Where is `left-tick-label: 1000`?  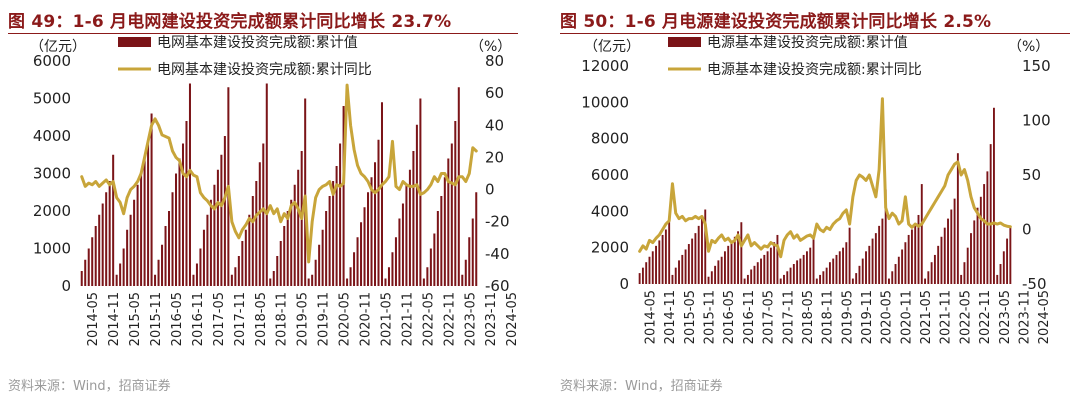
left-tick-label: 1000 is located at coordinates (52, 249).